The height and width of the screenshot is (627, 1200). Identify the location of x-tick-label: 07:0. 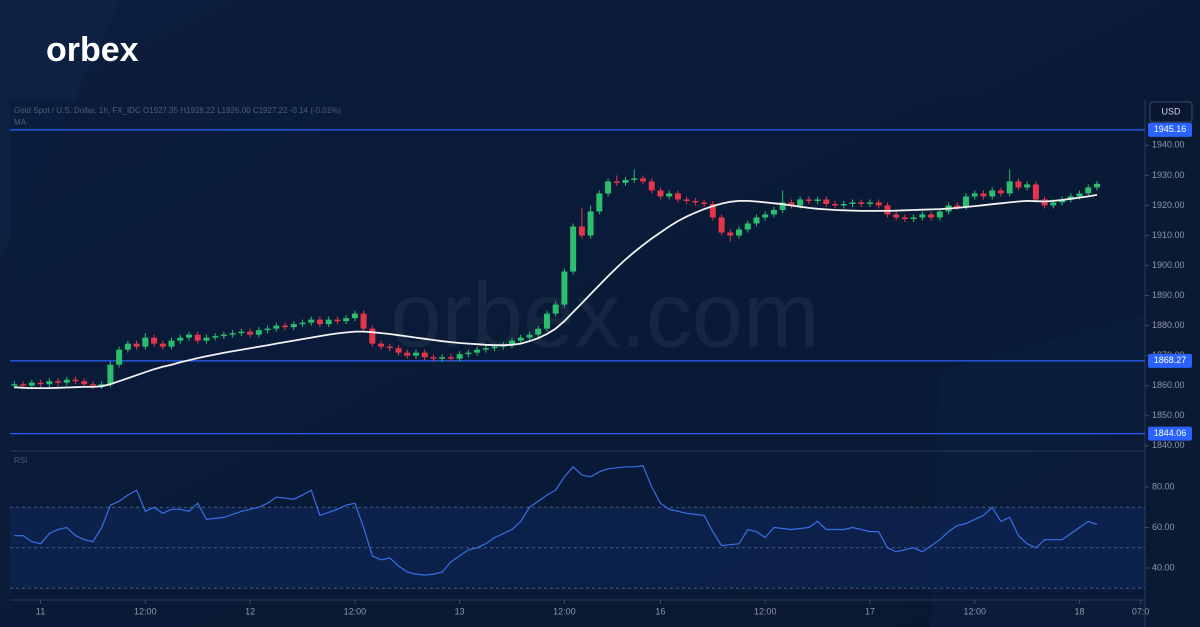
(1141, 611).